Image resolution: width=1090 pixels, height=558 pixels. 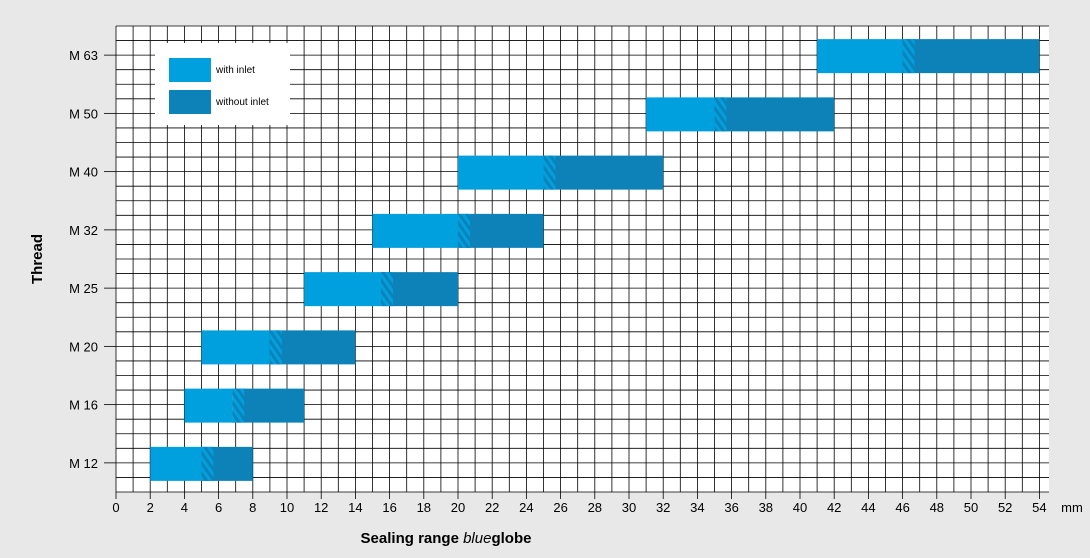 What do you see at coordinates (971, 507) in the screenshot?
I see `x-tick-label: 50` at bounding box center [971, 507].